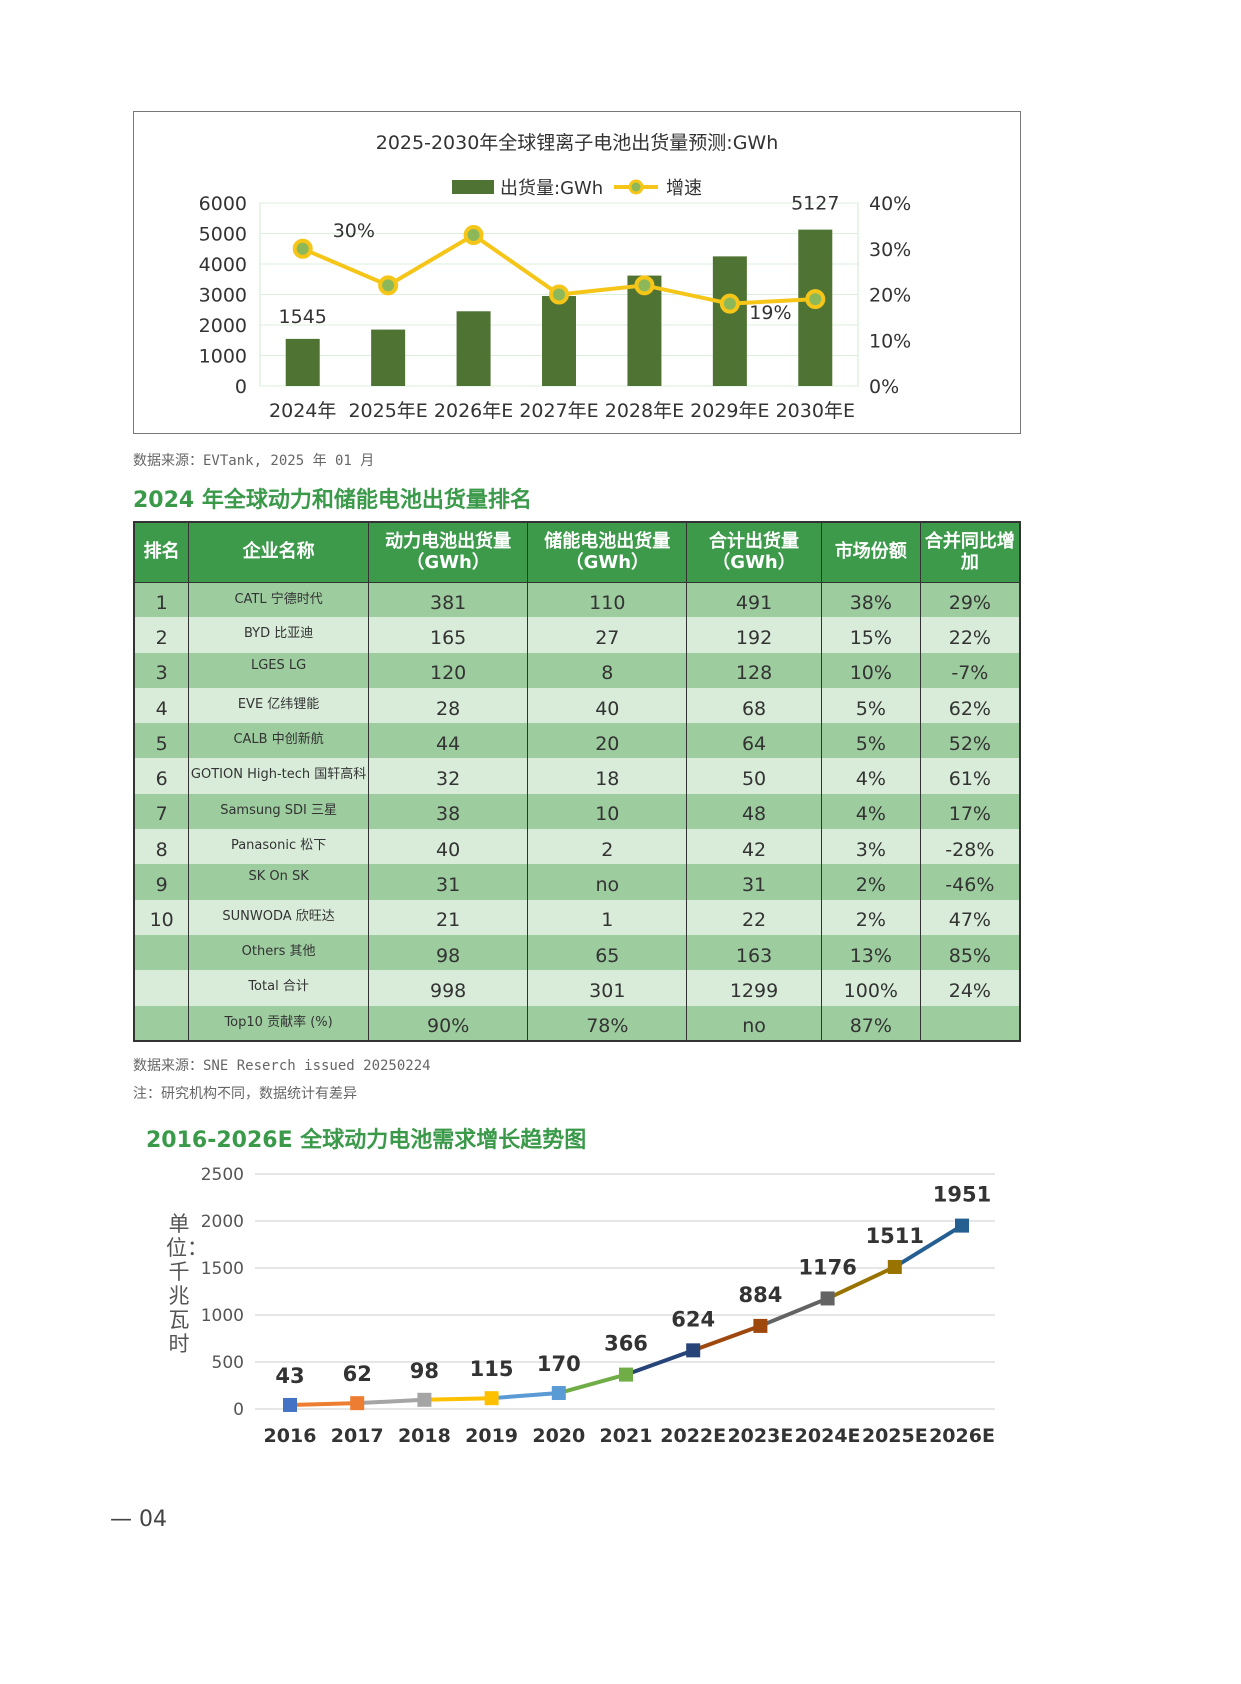 The width and height of the screenshot is (1241, 1684). I want to click on data-label: 624, so click(693, 1319).